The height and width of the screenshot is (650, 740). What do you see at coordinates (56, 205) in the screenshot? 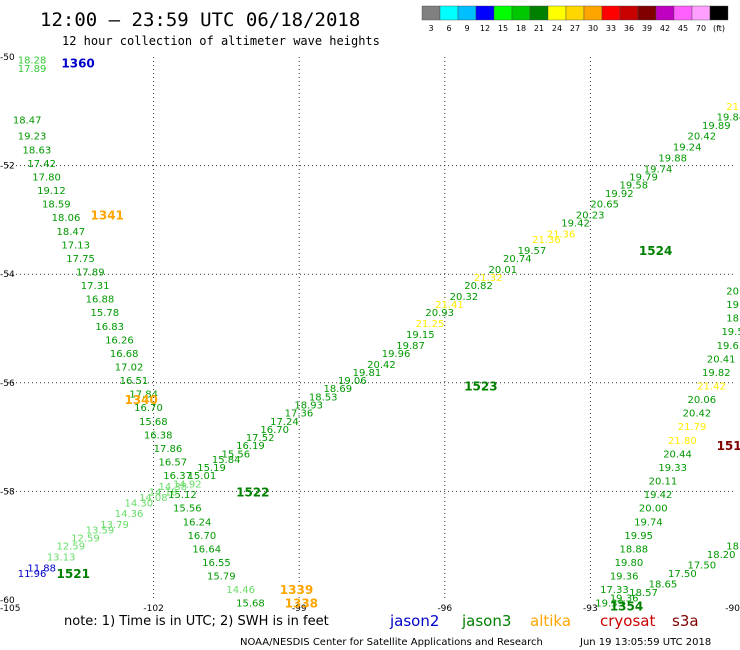
I see `wave-height-label: 18.59` at bounding box center [56, 205].